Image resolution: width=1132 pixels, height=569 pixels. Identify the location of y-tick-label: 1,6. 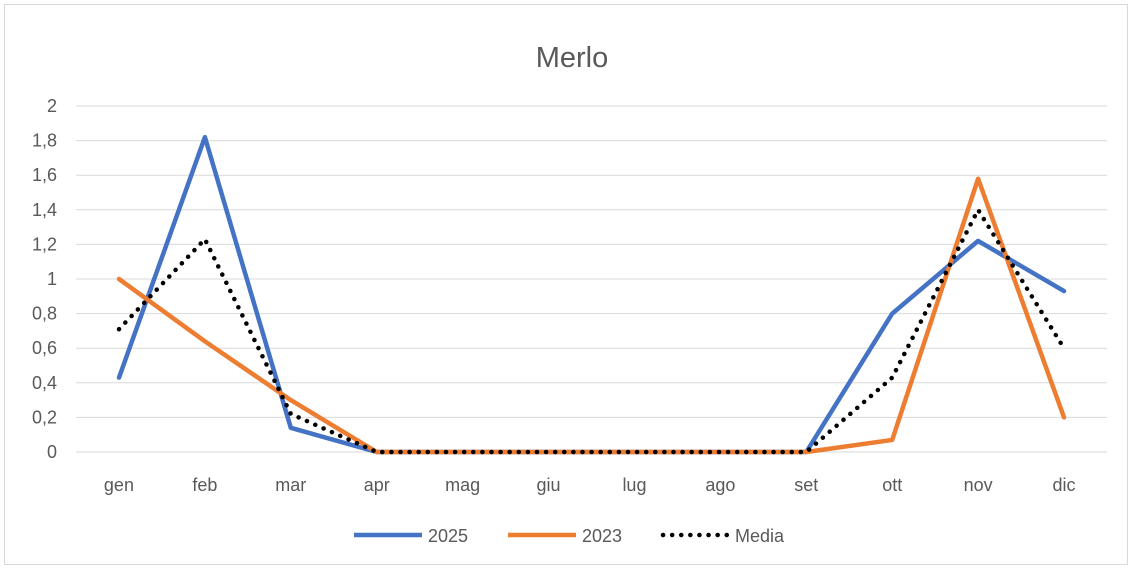
(44, 175).